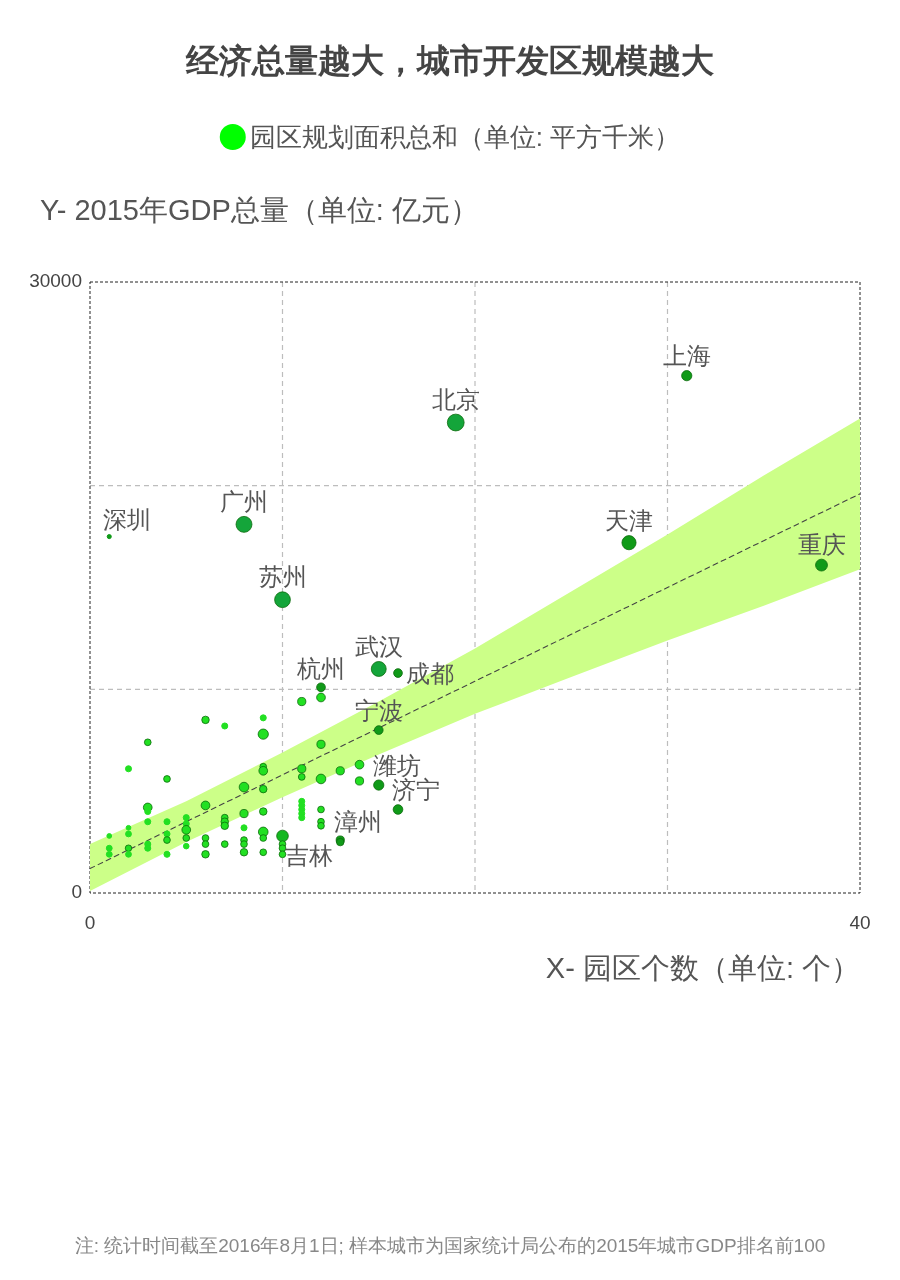  I want to click on point-label: 苏州, so click(282, 577).